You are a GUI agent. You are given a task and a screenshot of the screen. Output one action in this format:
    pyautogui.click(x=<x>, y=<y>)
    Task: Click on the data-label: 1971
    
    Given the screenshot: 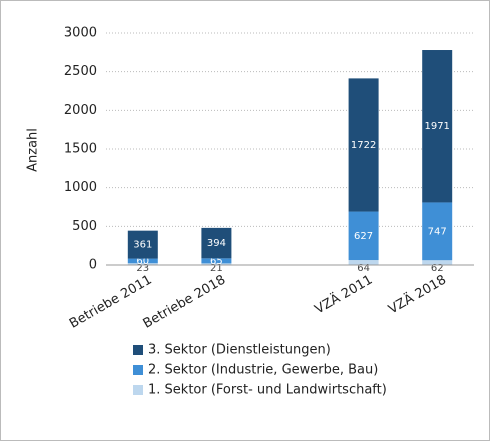 What is the action you would take?
    pyautogui.click(x=436, y=126)
    